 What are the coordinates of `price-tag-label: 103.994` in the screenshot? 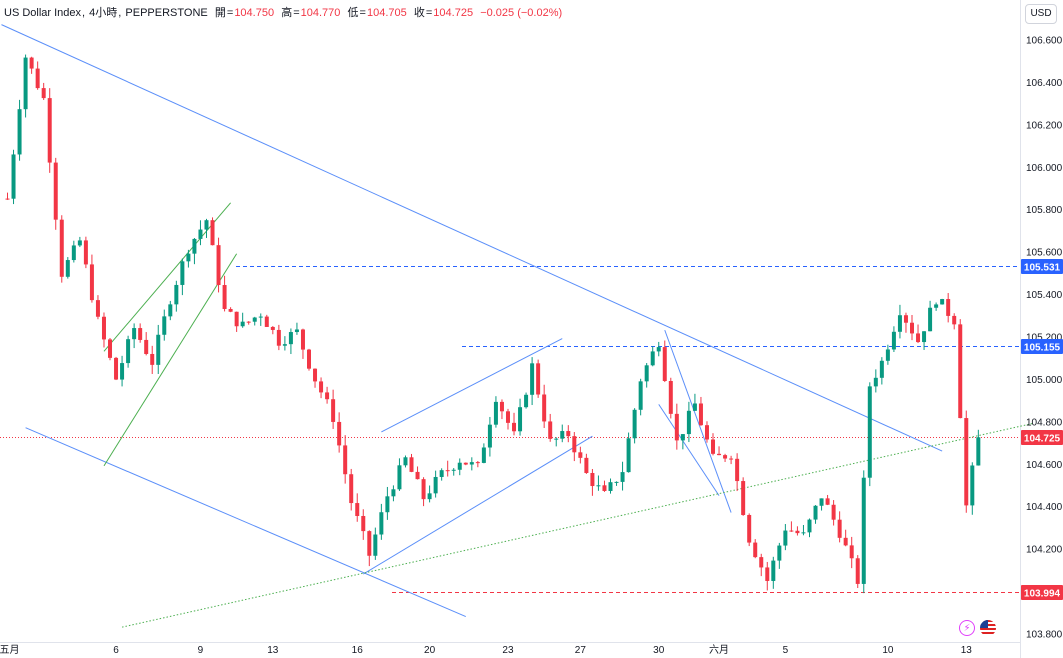 It's located at (1042, 594).